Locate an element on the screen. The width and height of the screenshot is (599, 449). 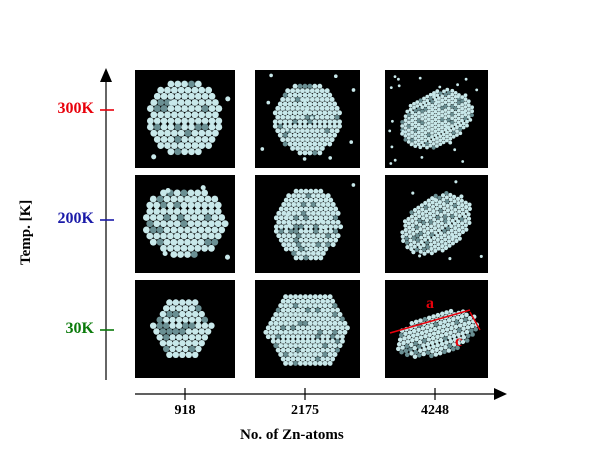
y-tick-label-30k: 30K is located at coordinates (79, 328).